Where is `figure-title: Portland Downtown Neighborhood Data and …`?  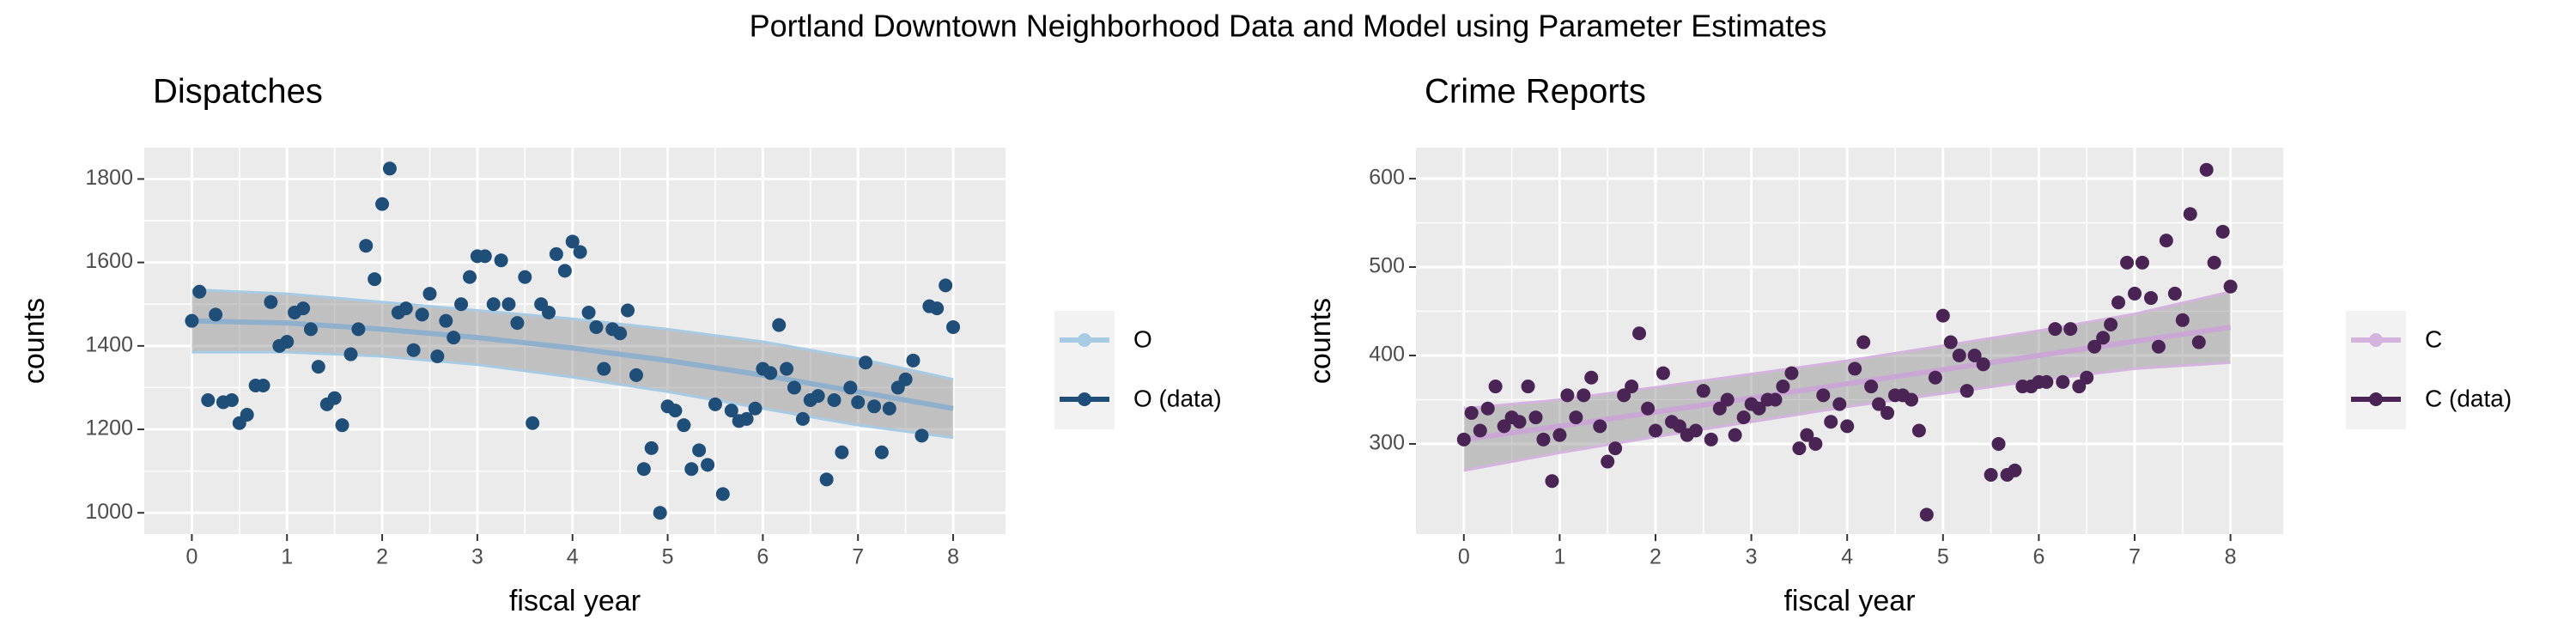 figure-title: Portland Downtown Neighborhood Data and … is located at coordinates (1288, 27).